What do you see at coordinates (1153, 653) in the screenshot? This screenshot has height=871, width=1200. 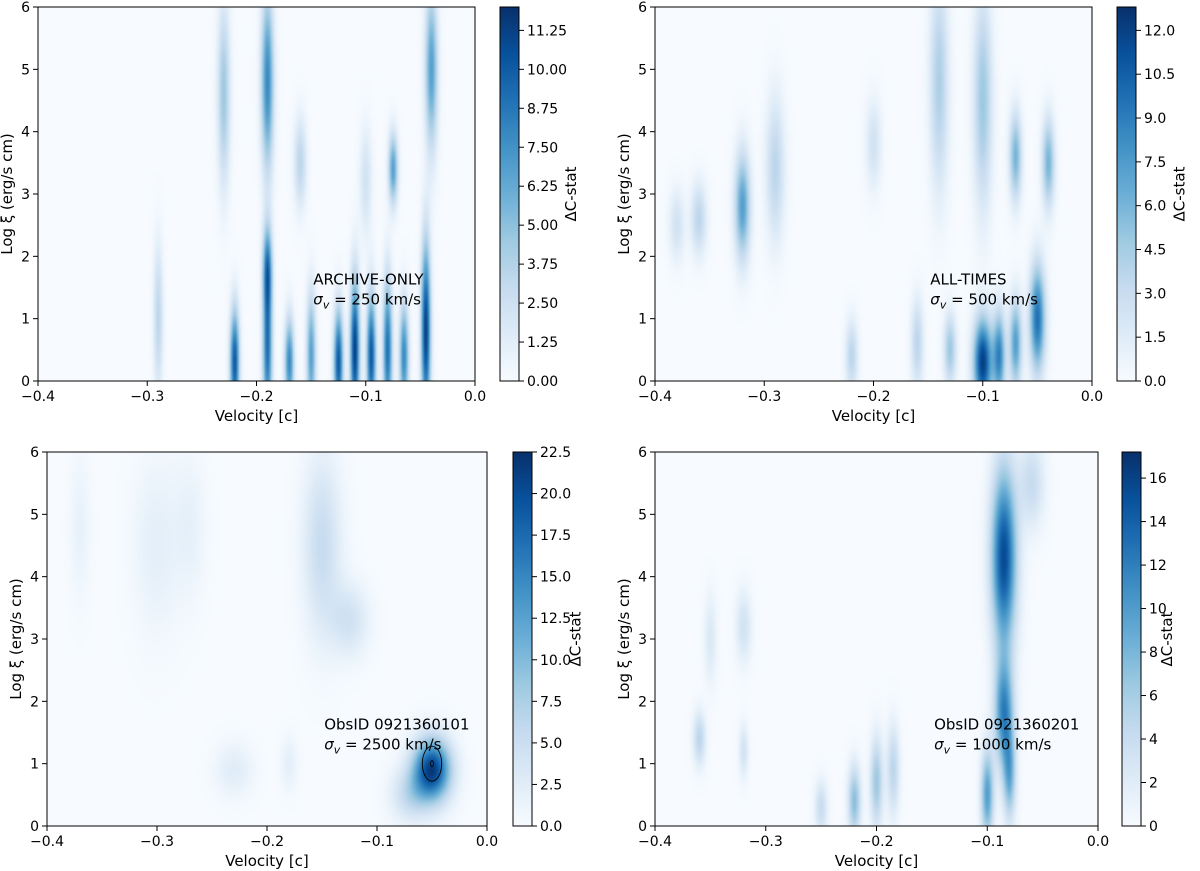 I see `colorbar-tick-label: 8` at bounding box center [1153, 653].